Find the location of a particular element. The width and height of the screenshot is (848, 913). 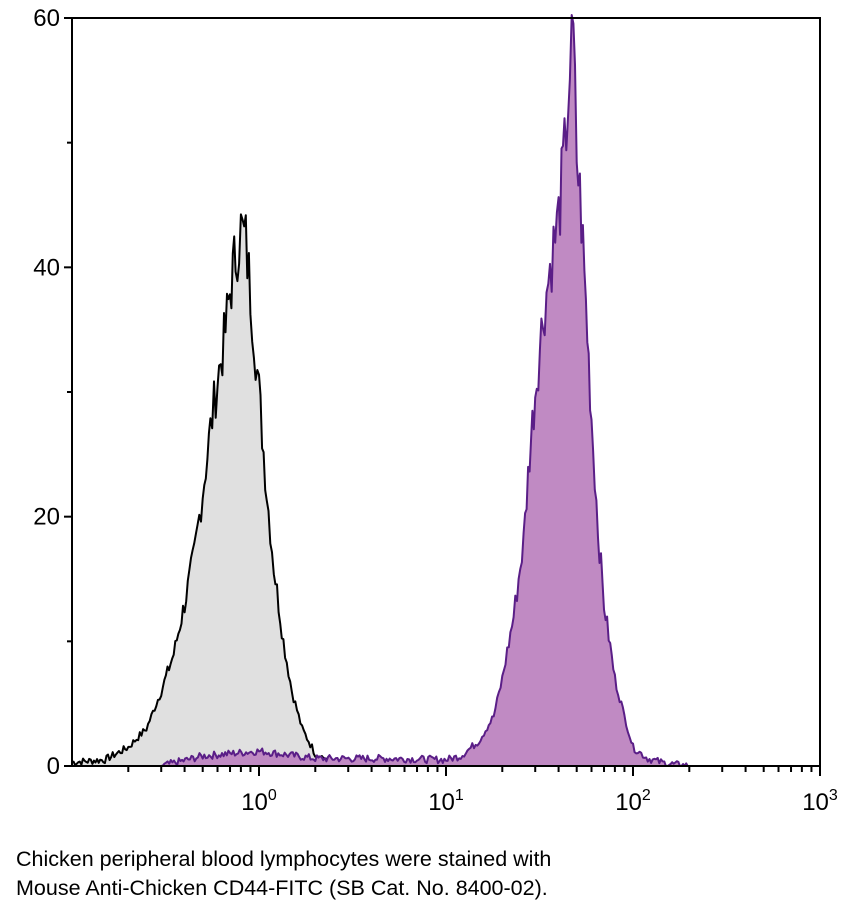

y-tick-label: 0 is located at coordinates (53, 766).